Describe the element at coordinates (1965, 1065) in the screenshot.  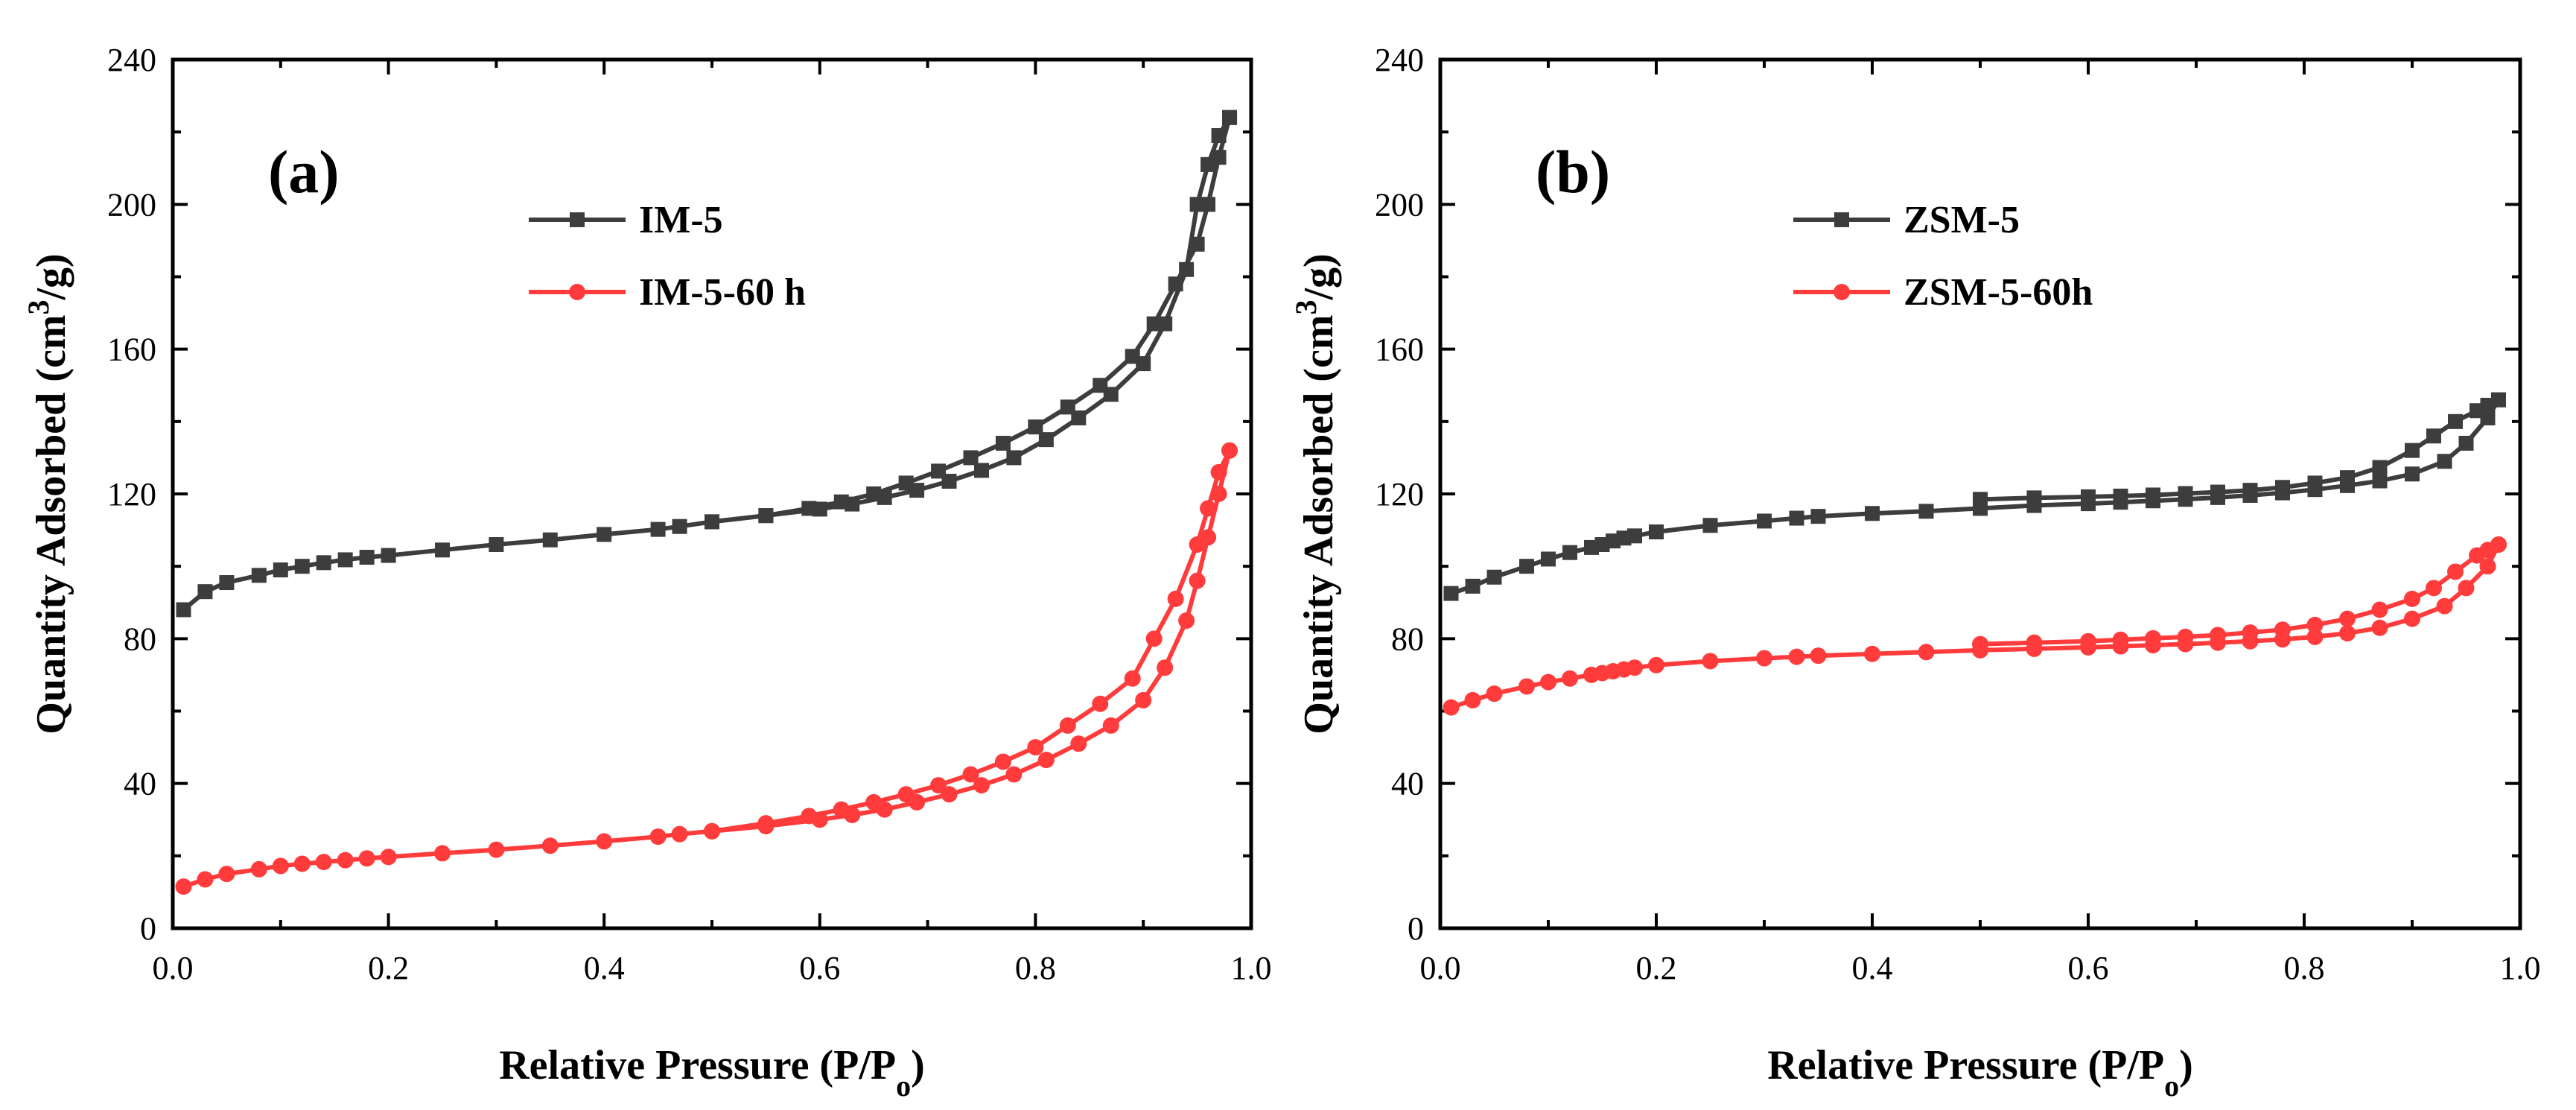
I see `x-axis-label-main: Relative Pressure (P/P` at that location.